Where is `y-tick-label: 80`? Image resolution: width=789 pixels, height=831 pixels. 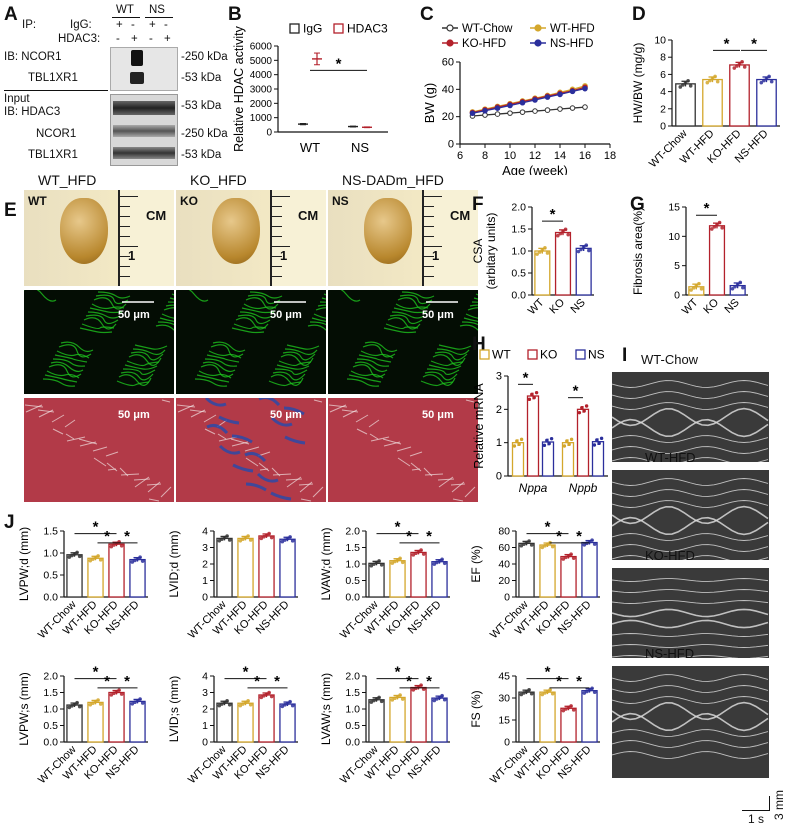
y-tick-label: 80 is located at coordinates (504, 532).